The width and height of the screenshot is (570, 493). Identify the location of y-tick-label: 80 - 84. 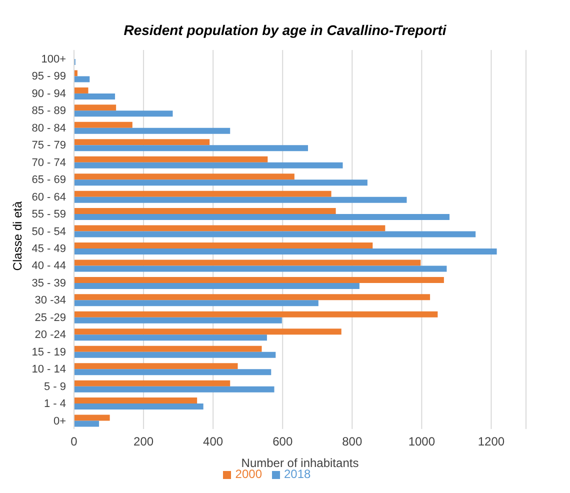
(49, 128).